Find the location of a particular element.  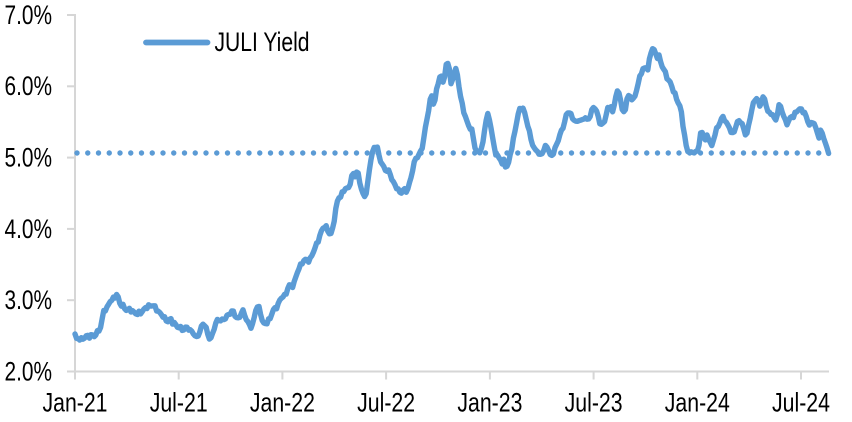

svg-text: Jul-24 is located at coordinates (801, 403).